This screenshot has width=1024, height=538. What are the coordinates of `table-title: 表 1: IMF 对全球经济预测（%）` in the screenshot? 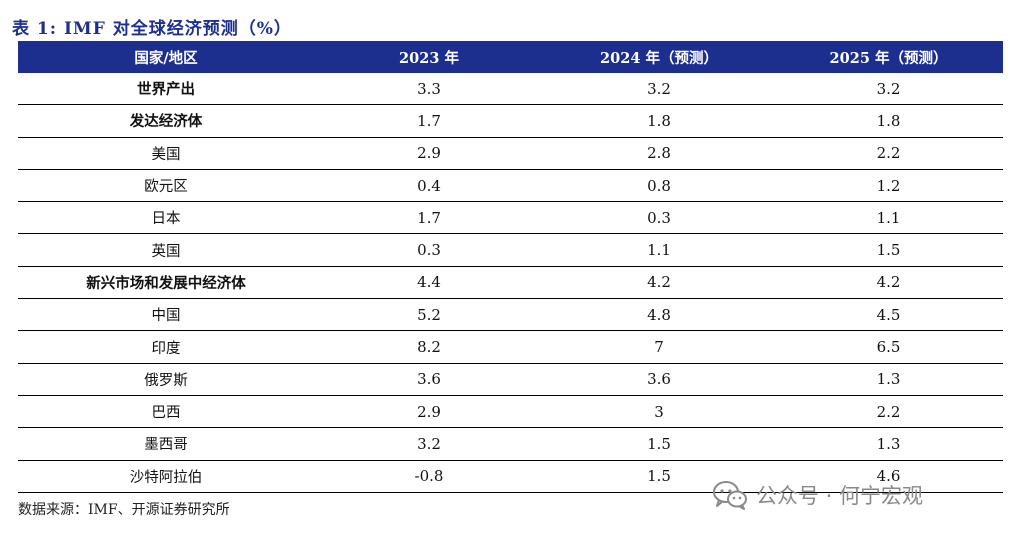 It's located at (152, 29).